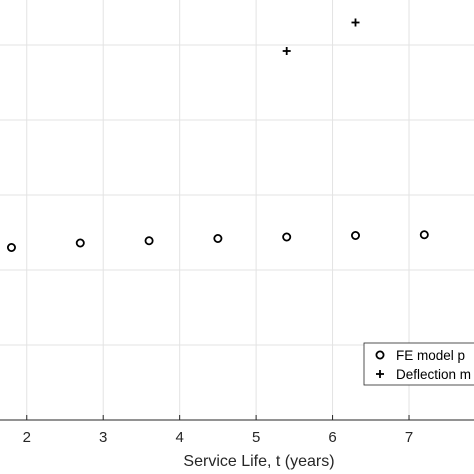 This screenshot has height=474, width=474. What do you see at coordinates (380, 355) in the screenshot?
I see `legend-circle-marker` at bounding box center [380, 355].